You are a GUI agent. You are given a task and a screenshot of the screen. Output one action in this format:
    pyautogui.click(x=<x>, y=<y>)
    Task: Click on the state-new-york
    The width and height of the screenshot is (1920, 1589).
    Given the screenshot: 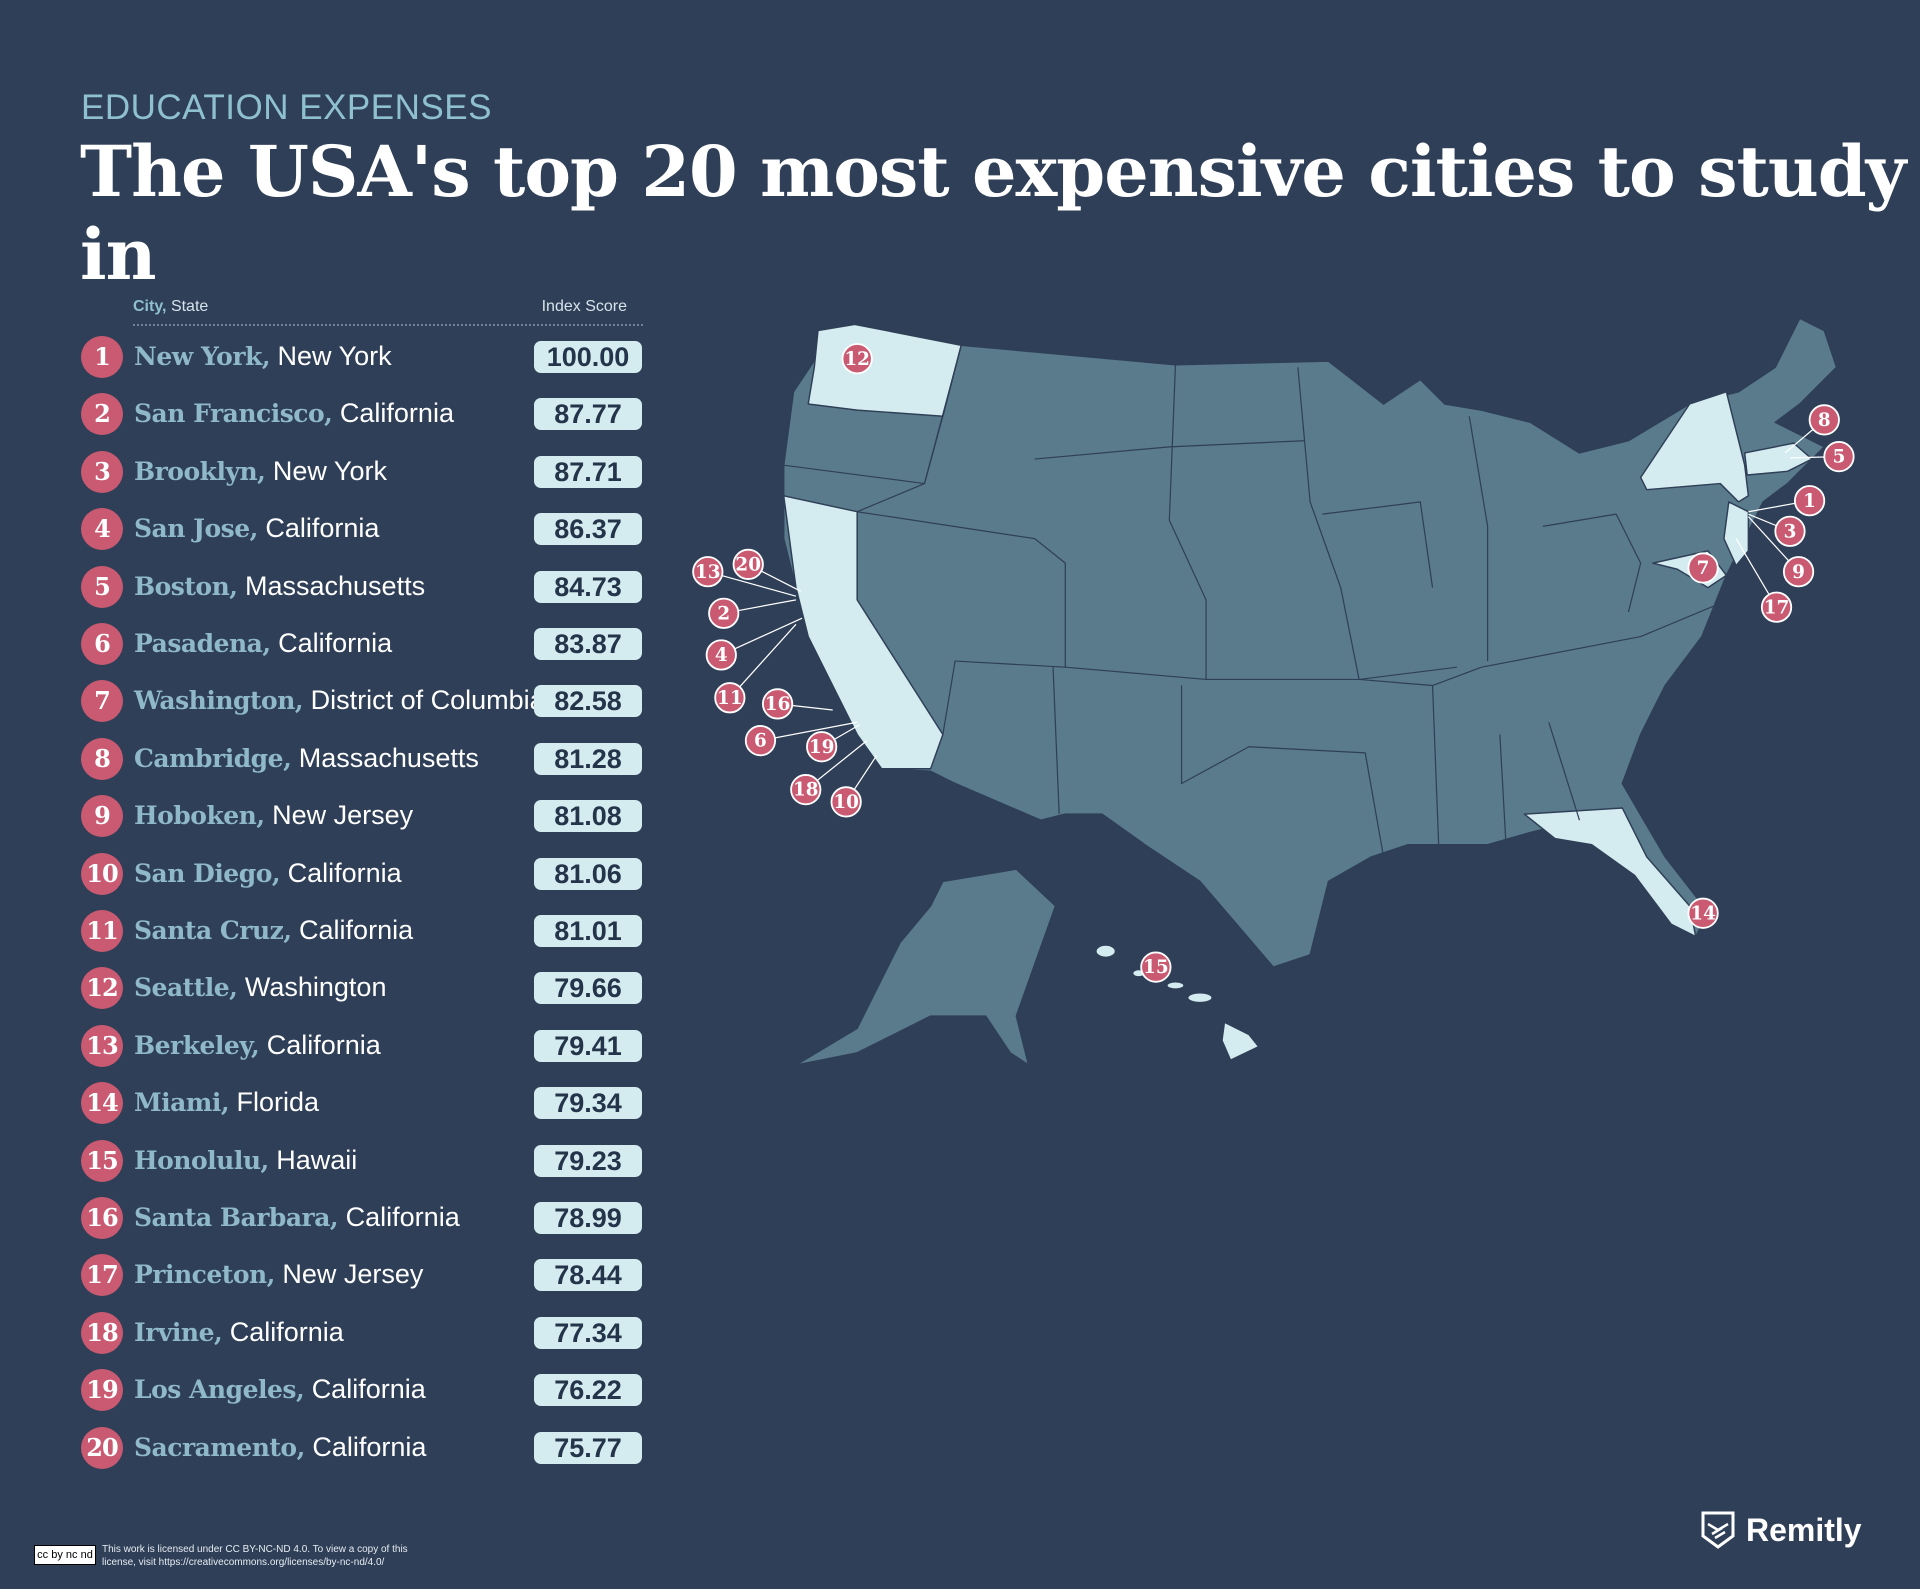 What is the action you would take?
    pyautogui.click(x=1694, y=447)
    